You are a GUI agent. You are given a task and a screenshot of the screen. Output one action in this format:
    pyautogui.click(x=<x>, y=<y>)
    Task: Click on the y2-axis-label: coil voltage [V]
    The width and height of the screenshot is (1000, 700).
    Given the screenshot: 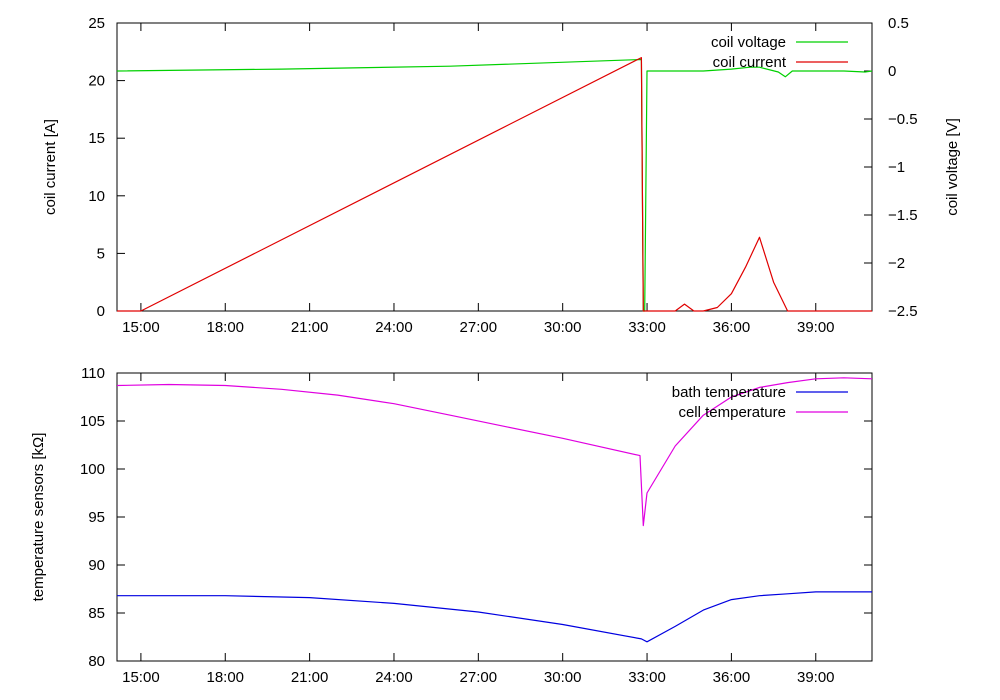 What is the action you would take?
    pyautogui.click(x=952, y=167)
    